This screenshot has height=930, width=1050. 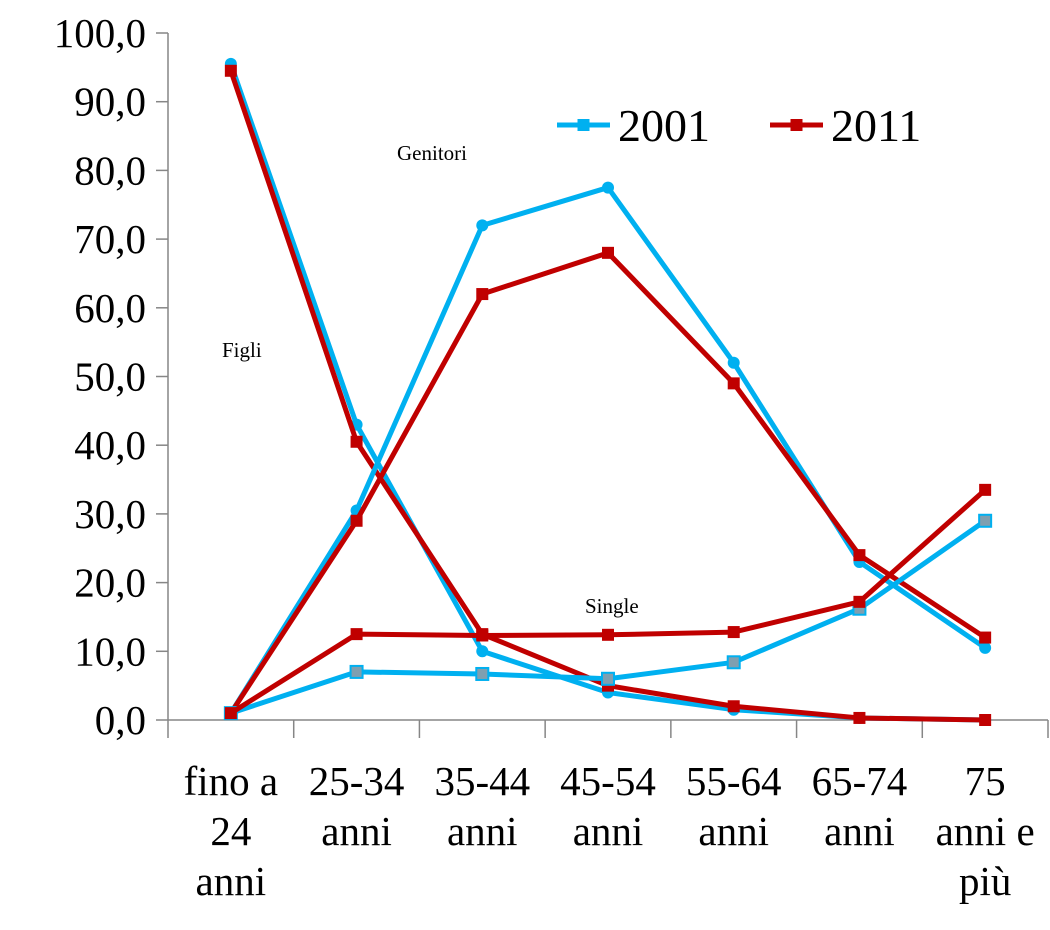 I want to click on x-tick-label-line: 75, so click(x=985, y=781).